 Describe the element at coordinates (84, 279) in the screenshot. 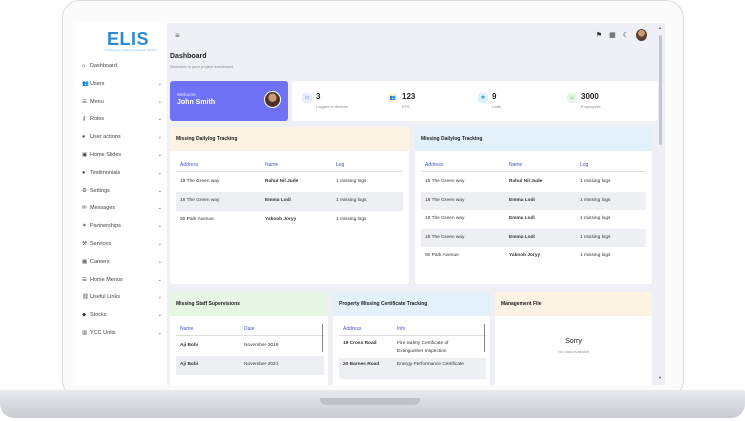

I see `list-icon: ☰` at that location.